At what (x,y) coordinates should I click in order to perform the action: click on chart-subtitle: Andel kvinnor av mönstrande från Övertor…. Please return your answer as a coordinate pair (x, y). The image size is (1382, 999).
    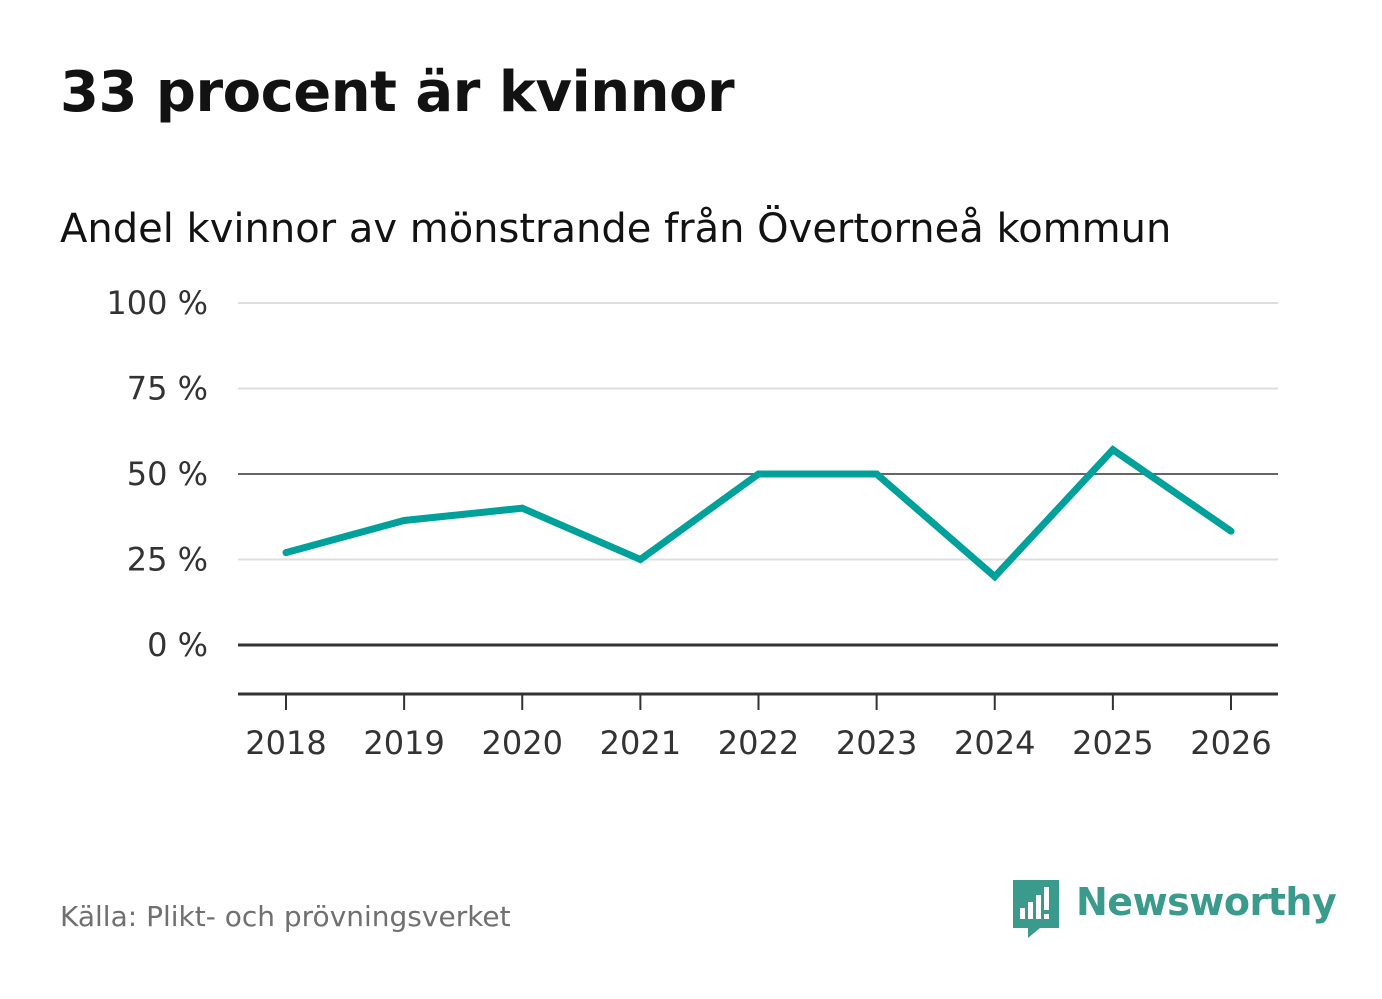
    Looking at the image, I should click on (616, 229).